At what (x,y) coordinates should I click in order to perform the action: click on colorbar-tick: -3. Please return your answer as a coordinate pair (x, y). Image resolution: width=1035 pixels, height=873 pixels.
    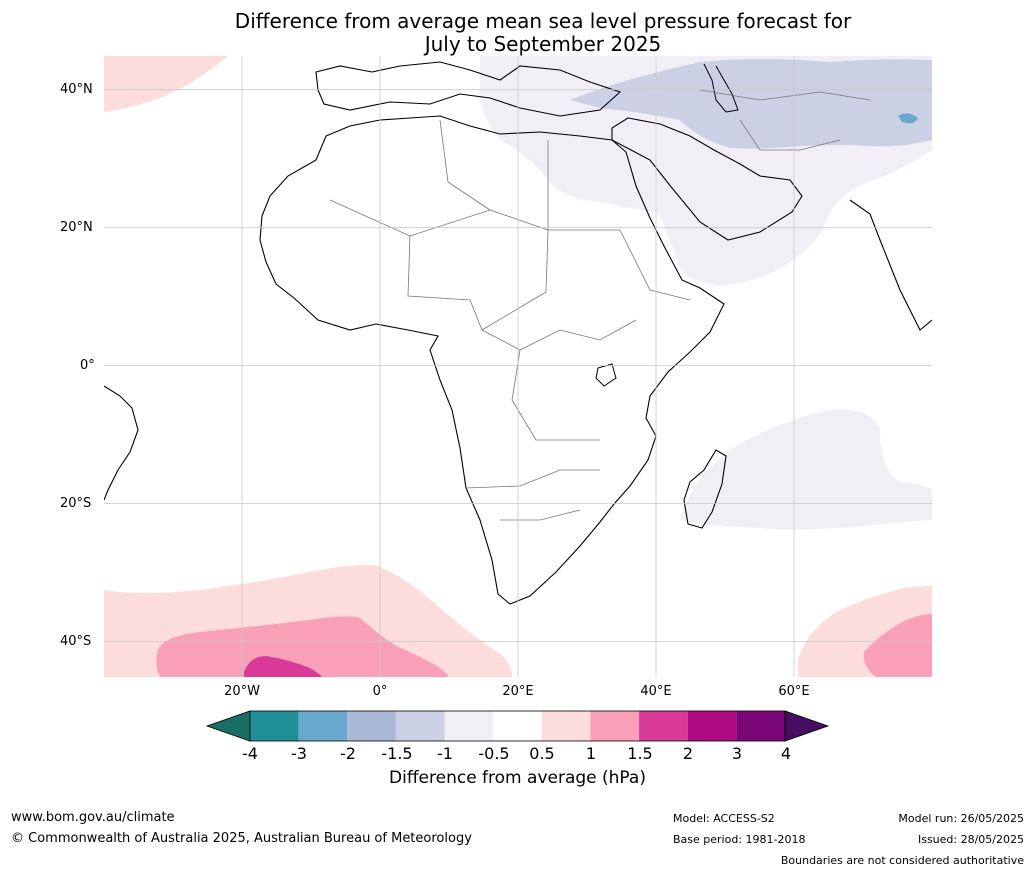
    Looking at the image, I should click on (299, 753).